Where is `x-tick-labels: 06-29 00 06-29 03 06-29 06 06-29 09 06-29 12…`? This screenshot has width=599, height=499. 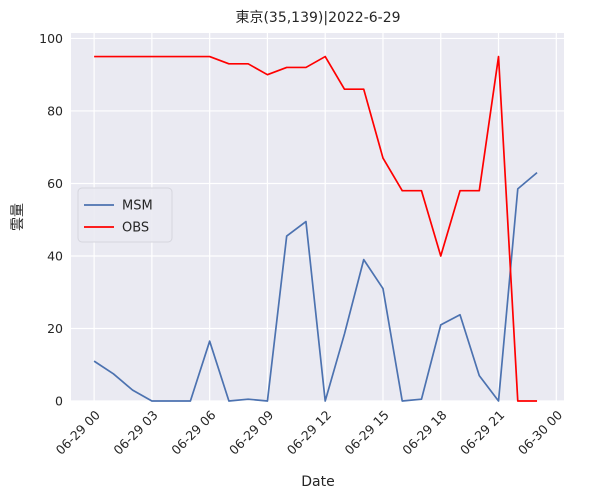
x-tick-labels: 06-29 00 06-29 03 06-29 06 06-29 09 06-29 12… is located at coordinates (309, 432).